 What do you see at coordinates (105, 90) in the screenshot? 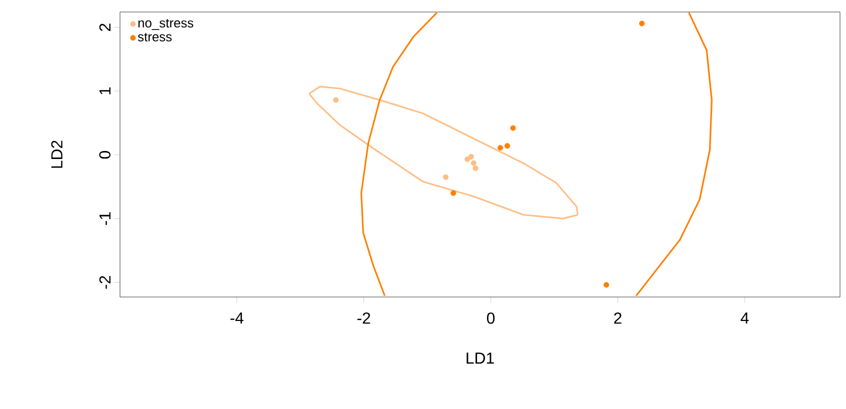
I see `y-tick-label: 1` at bounding box center [105, 90].